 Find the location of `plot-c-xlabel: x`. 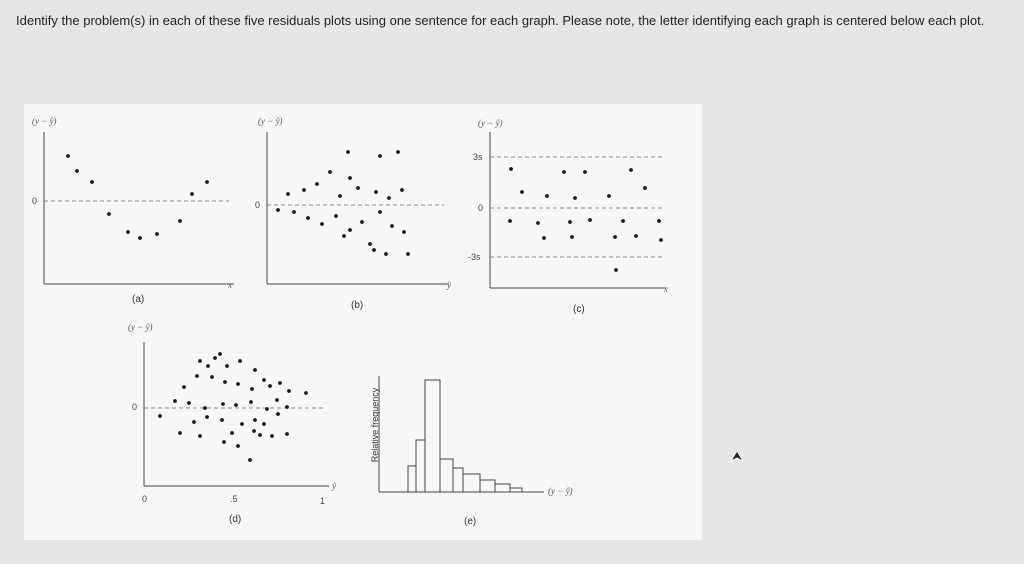

plot-c-xlabel: x is located at coordinates (666, 289).